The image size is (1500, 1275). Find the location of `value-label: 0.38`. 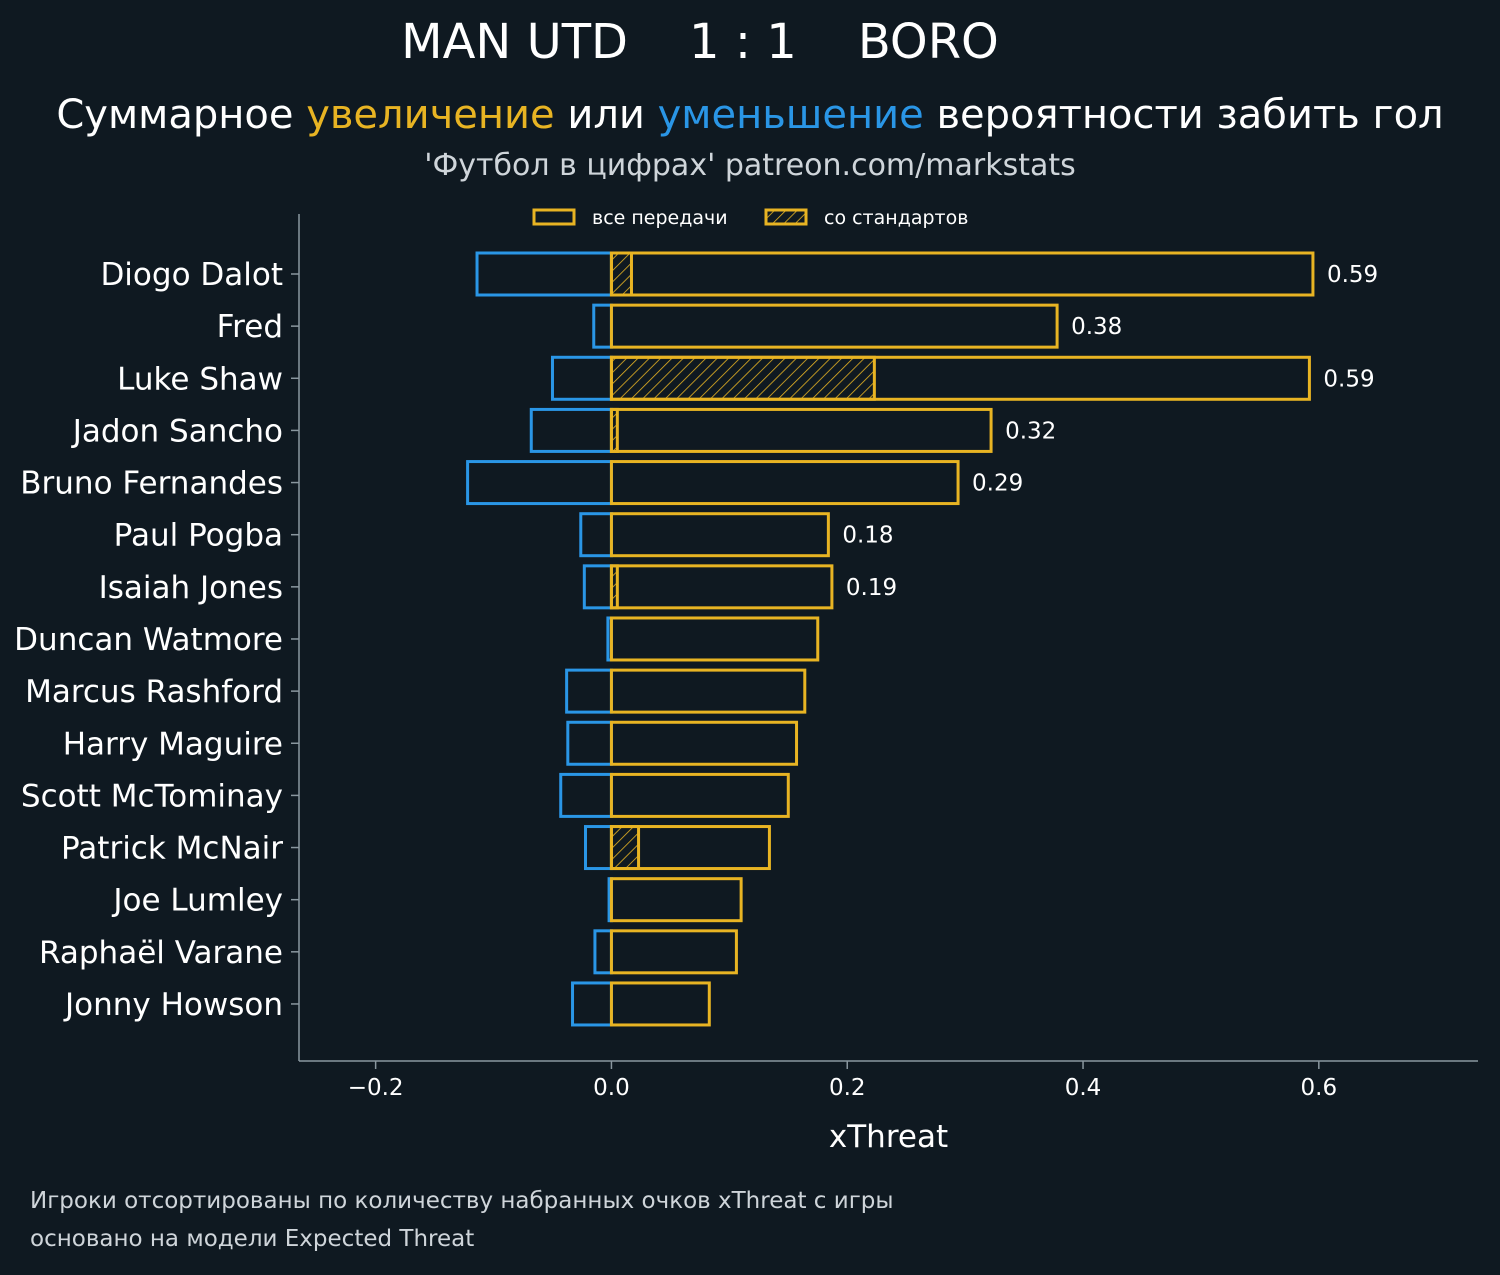

value-label: 0.38 is located at coordinates (1096, 327).